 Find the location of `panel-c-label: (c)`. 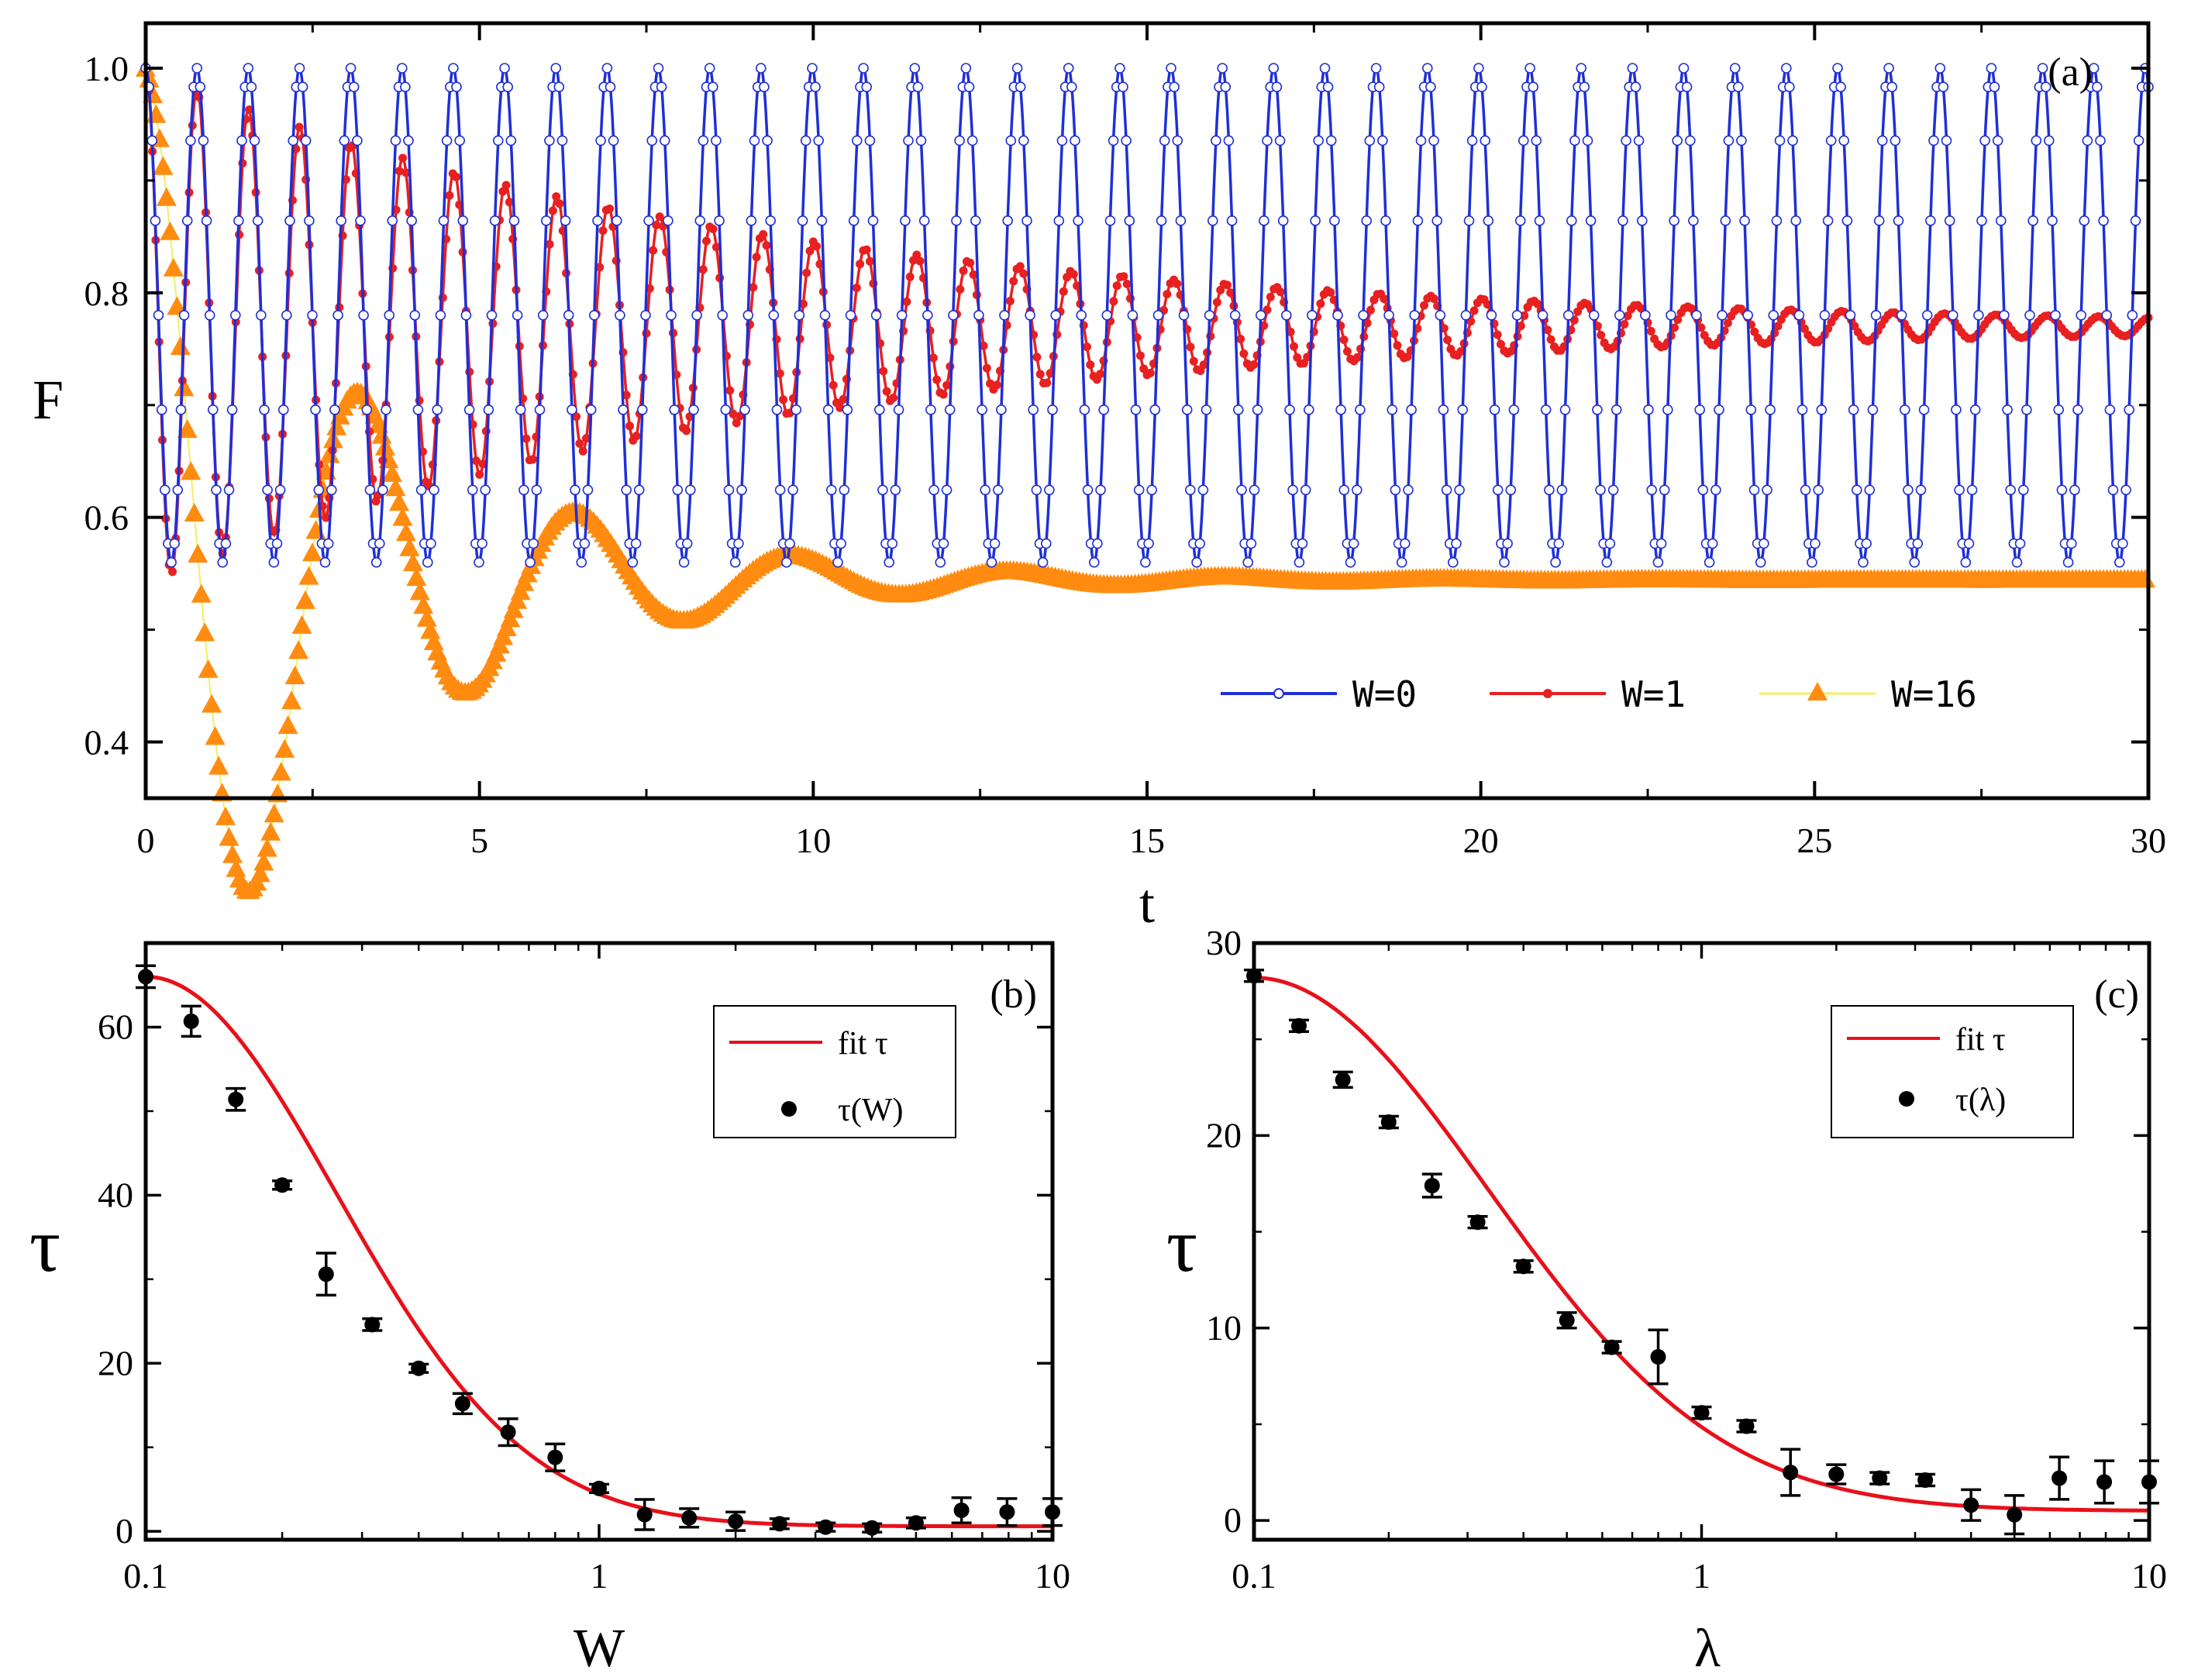

panel-c-label: (c) is located at coordinates (2117, 995).